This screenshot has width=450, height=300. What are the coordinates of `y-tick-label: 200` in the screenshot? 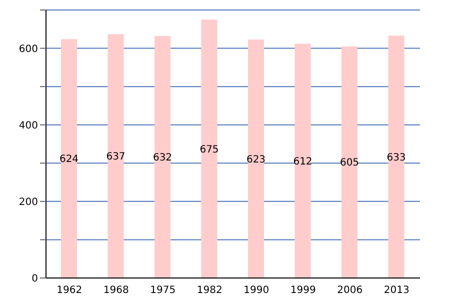 It's located at (28, 202).